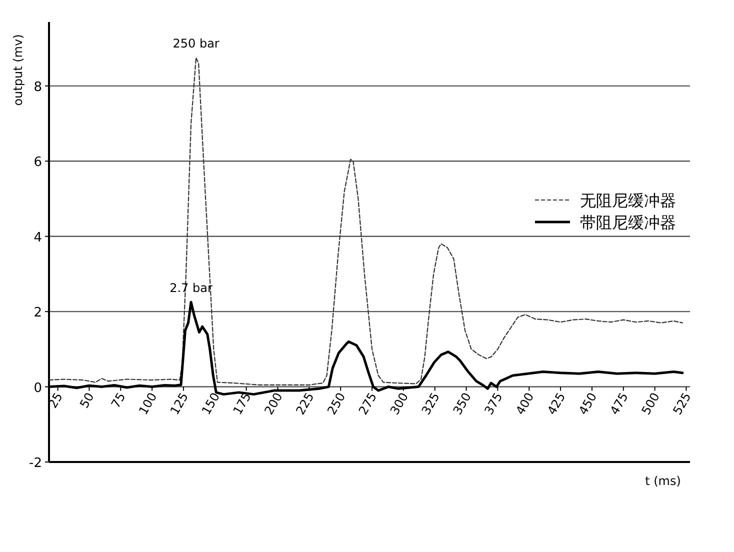  Describe the element at coordinates (628, 222) in the screenshot. I see `legend-label: 带阻尼缓冲器` at that location.